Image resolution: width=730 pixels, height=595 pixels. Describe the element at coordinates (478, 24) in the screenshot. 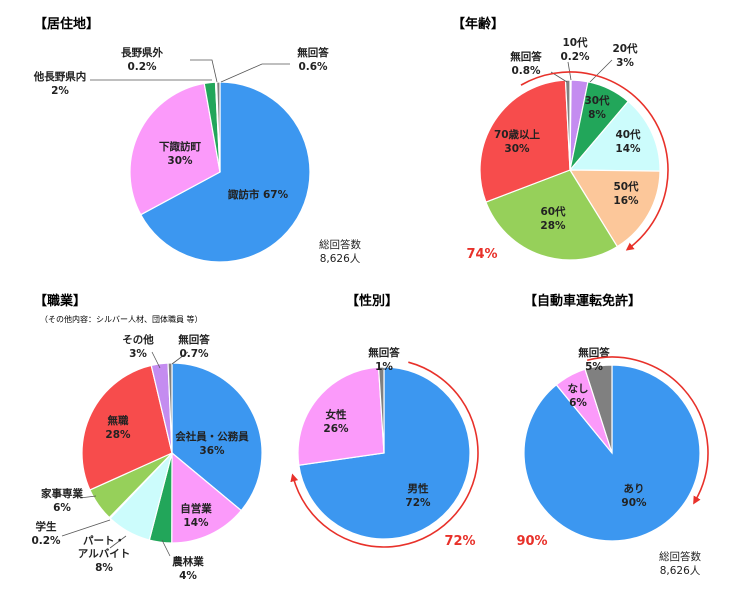

I see `chart-title: 【年齢】` at that location.